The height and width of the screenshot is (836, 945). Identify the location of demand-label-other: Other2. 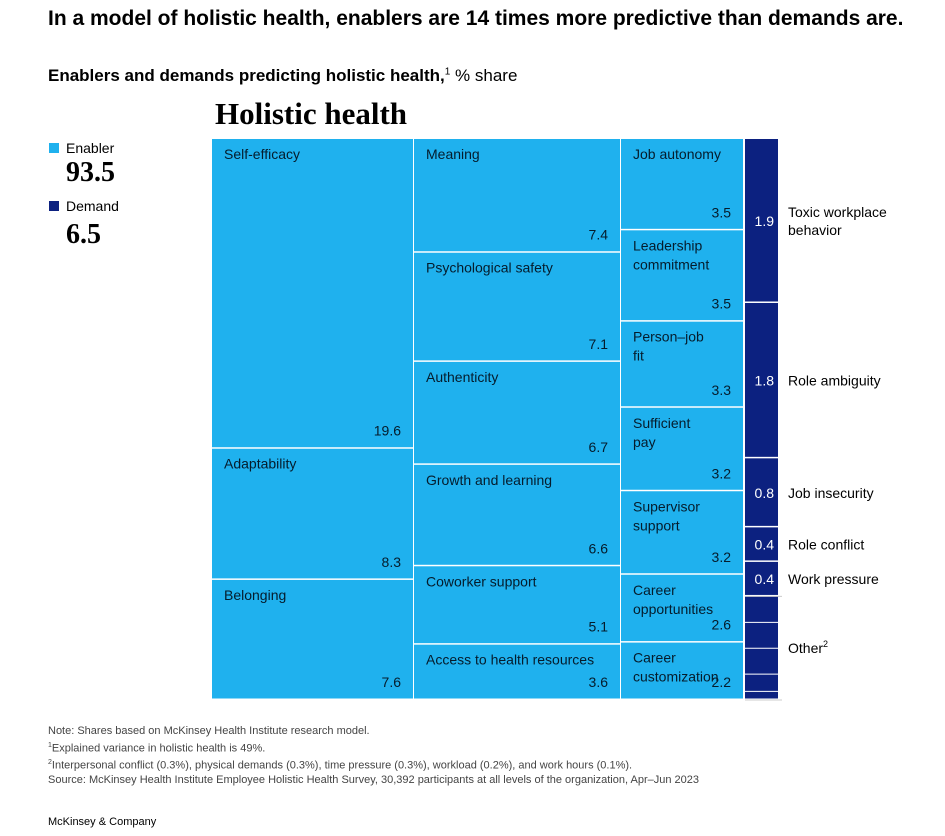
(808, 647).